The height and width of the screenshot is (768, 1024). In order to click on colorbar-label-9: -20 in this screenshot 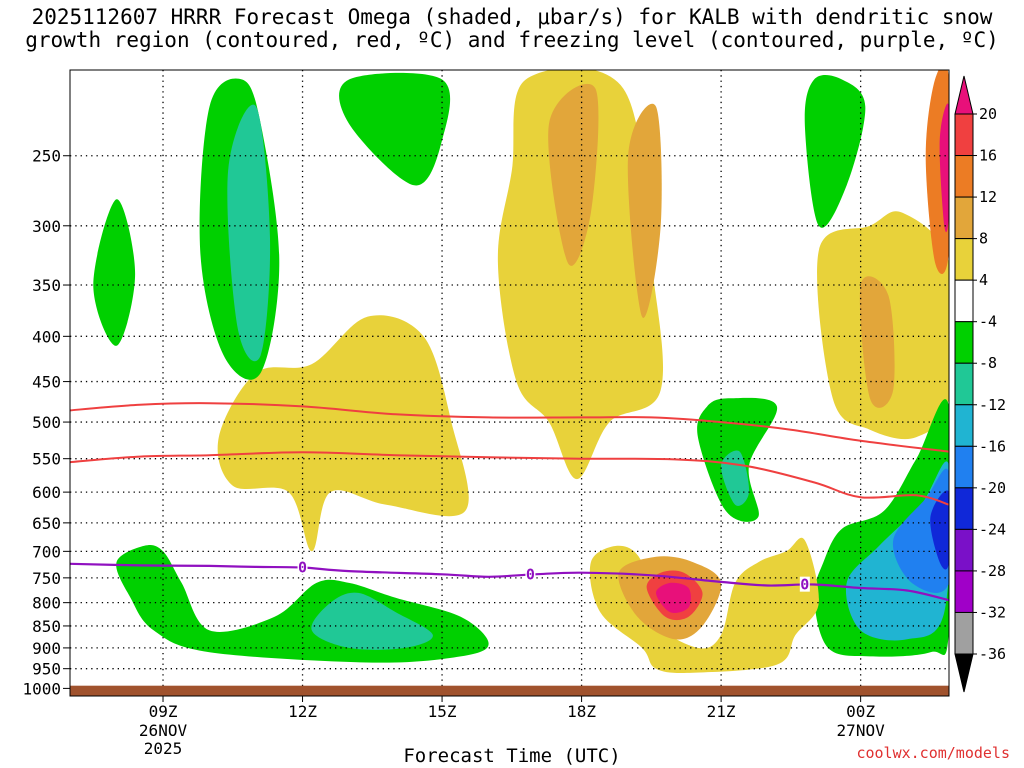, I will do `click(992, 488)`.